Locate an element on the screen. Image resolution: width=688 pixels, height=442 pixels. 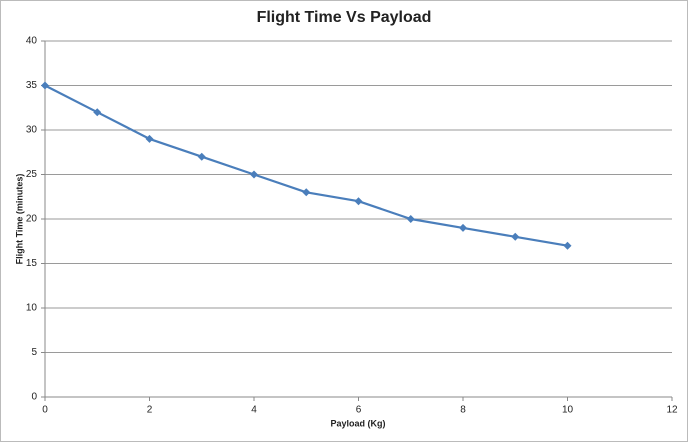
x-axis-title: Payload (Kg) is located at coordinates (357, 423).